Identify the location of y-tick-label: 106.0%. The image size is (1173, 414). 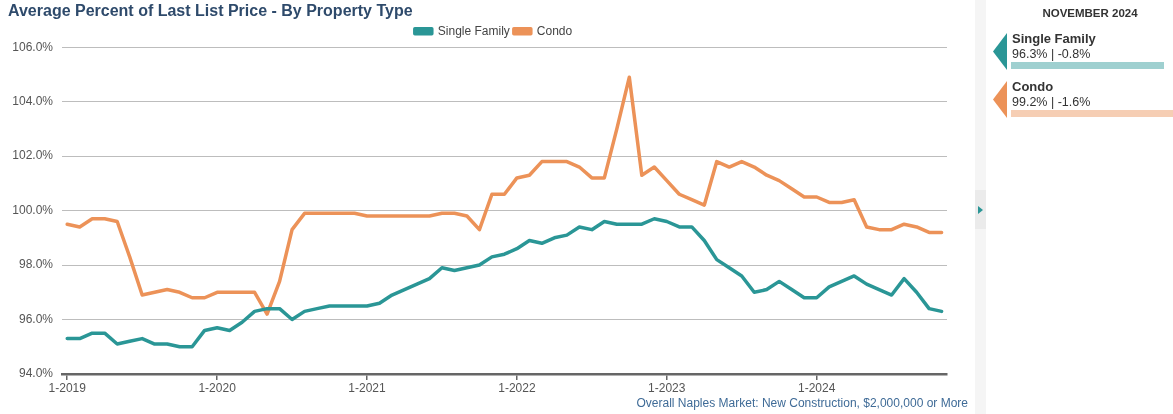
(33, 46).